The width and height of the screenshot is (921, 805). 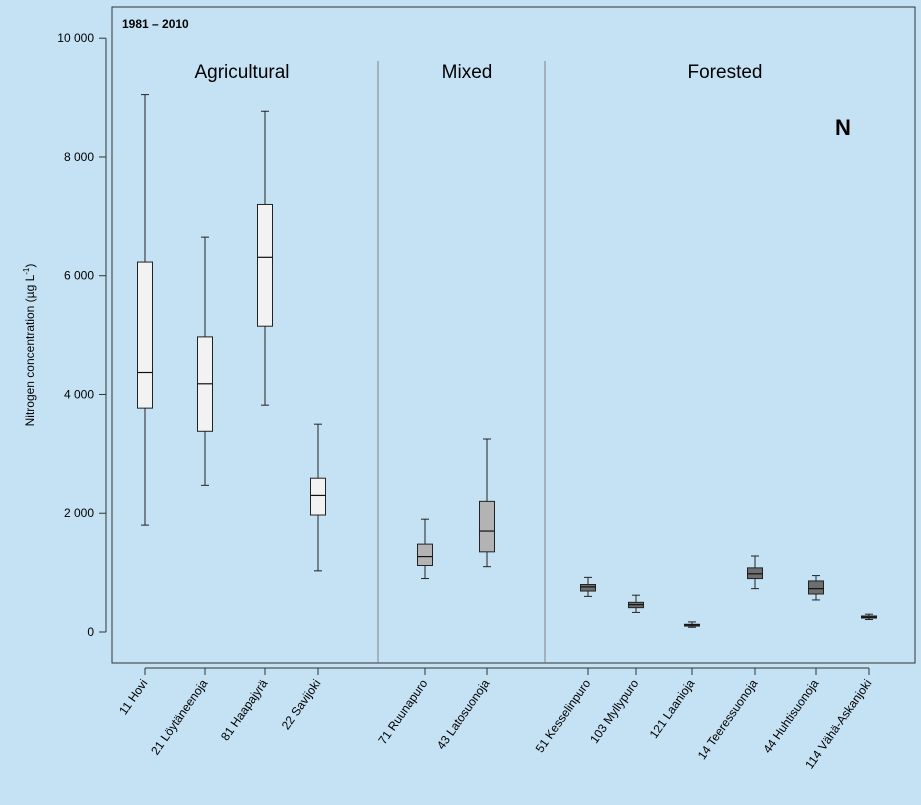 I want to click on period-label: 1981 – 2010, so click(x=155, y=24).